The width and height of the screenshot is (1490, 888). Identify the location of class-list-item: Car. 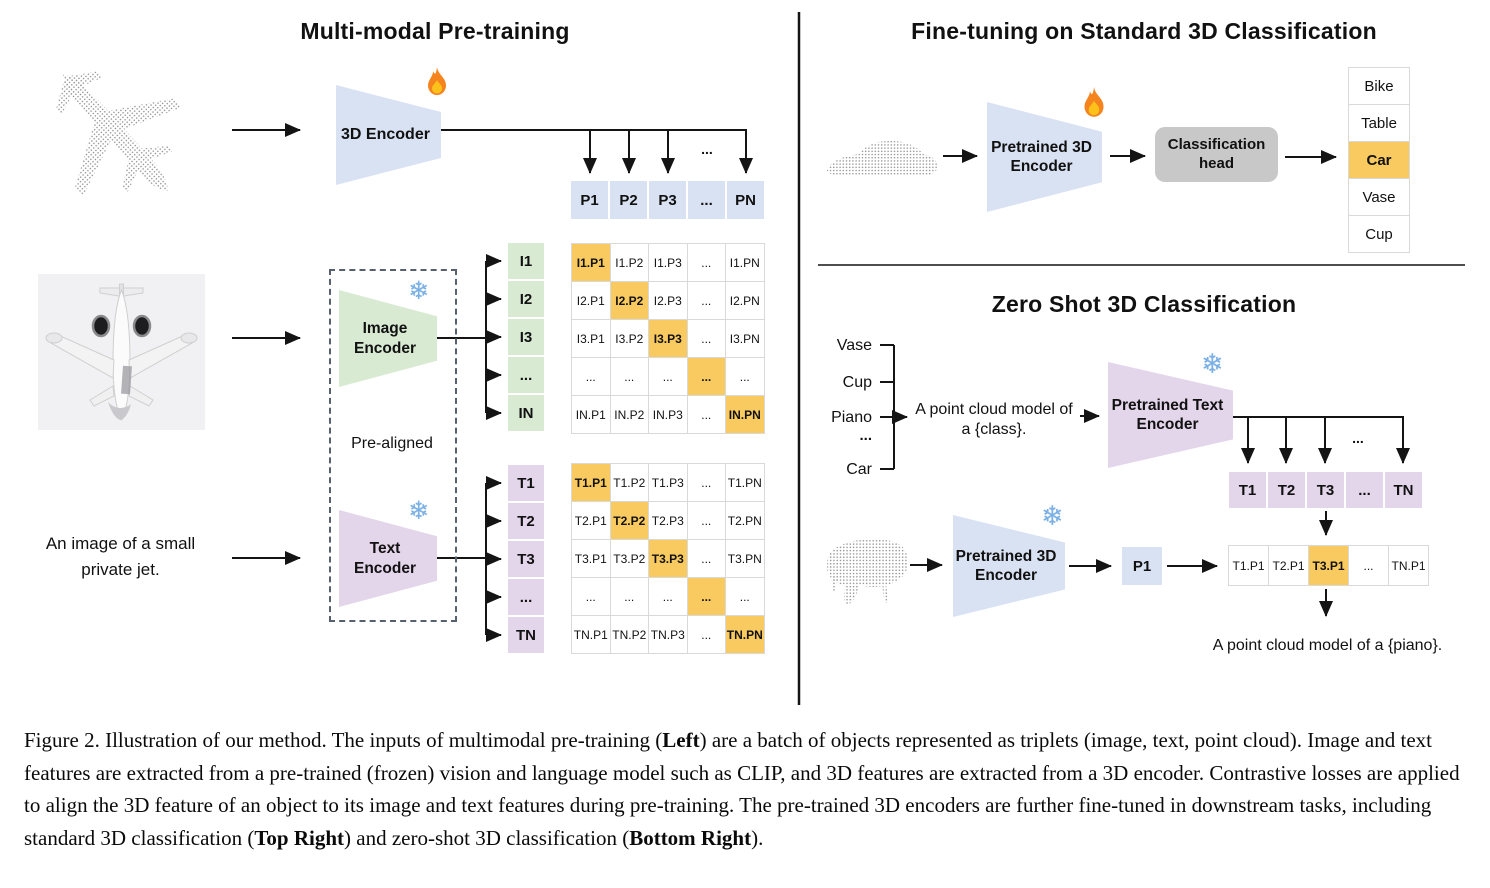
(1379, 159).